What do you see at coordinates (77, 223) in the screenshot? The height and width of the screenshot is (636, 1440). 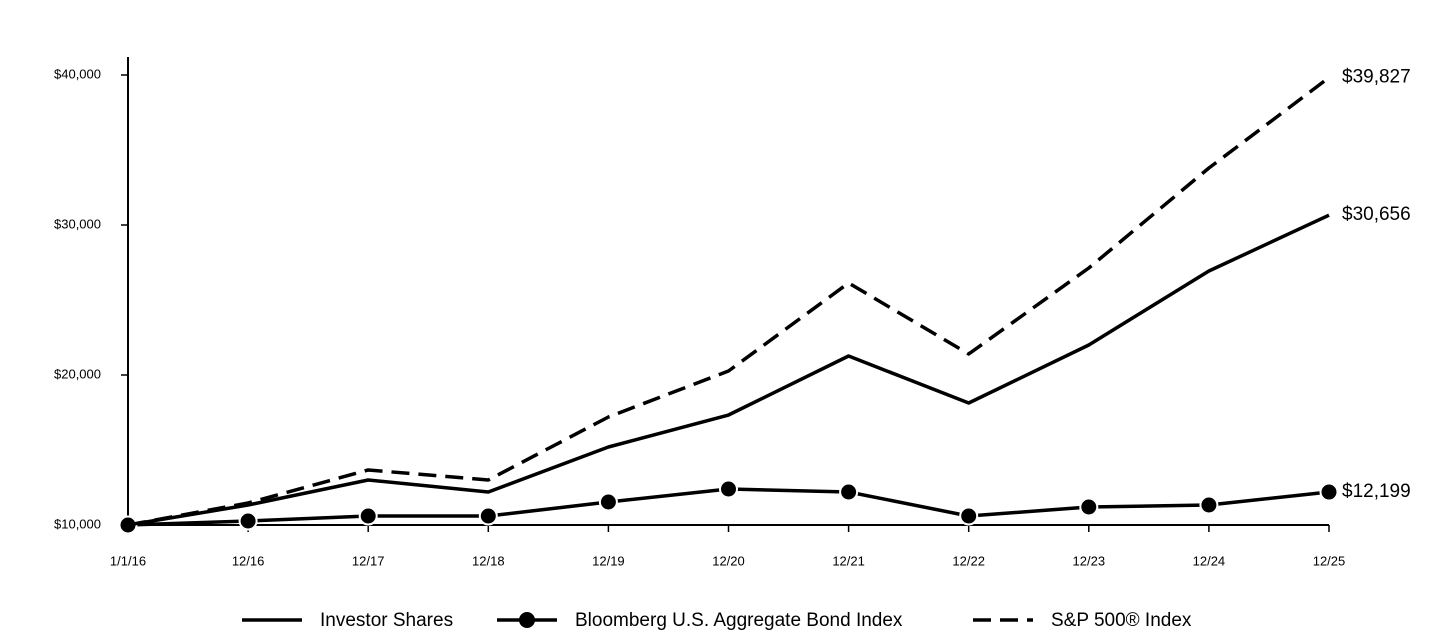 I see `y-tick-label: $30,000` at bounding box center [77, 223].